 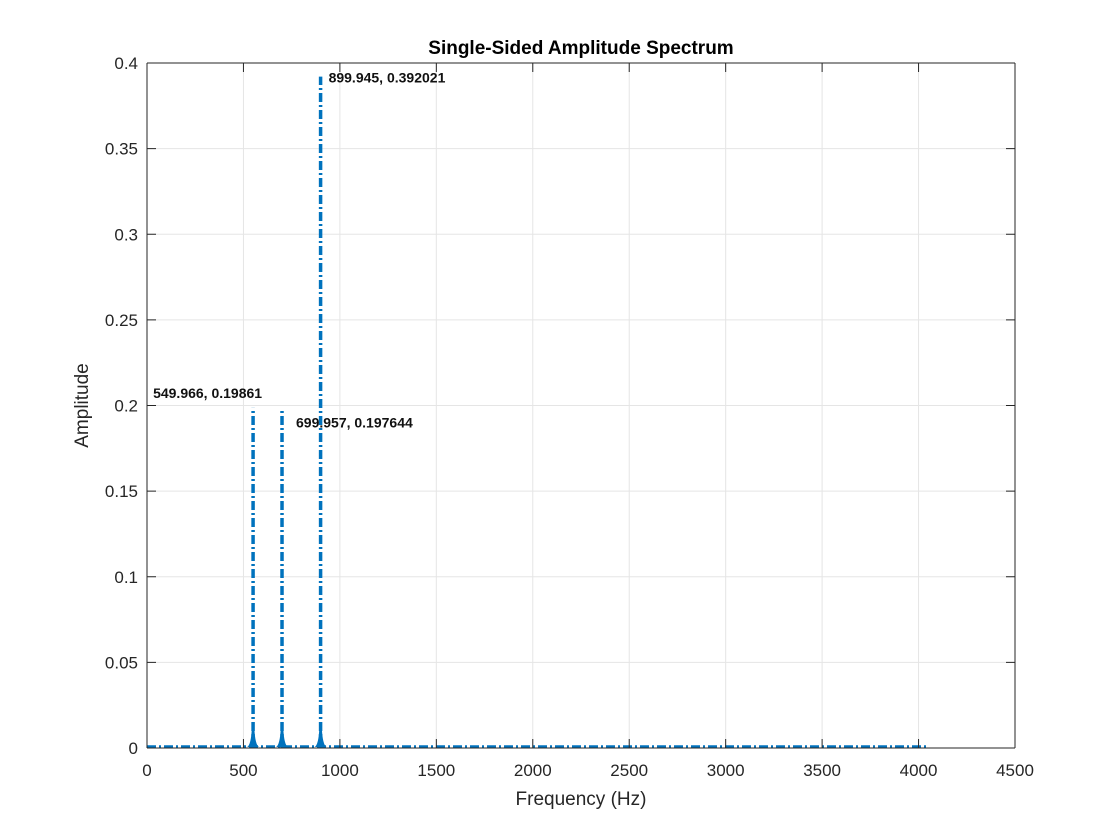 I want to click on peak-data-label: 549.966, 0.19861, so click(x=207, y=393).